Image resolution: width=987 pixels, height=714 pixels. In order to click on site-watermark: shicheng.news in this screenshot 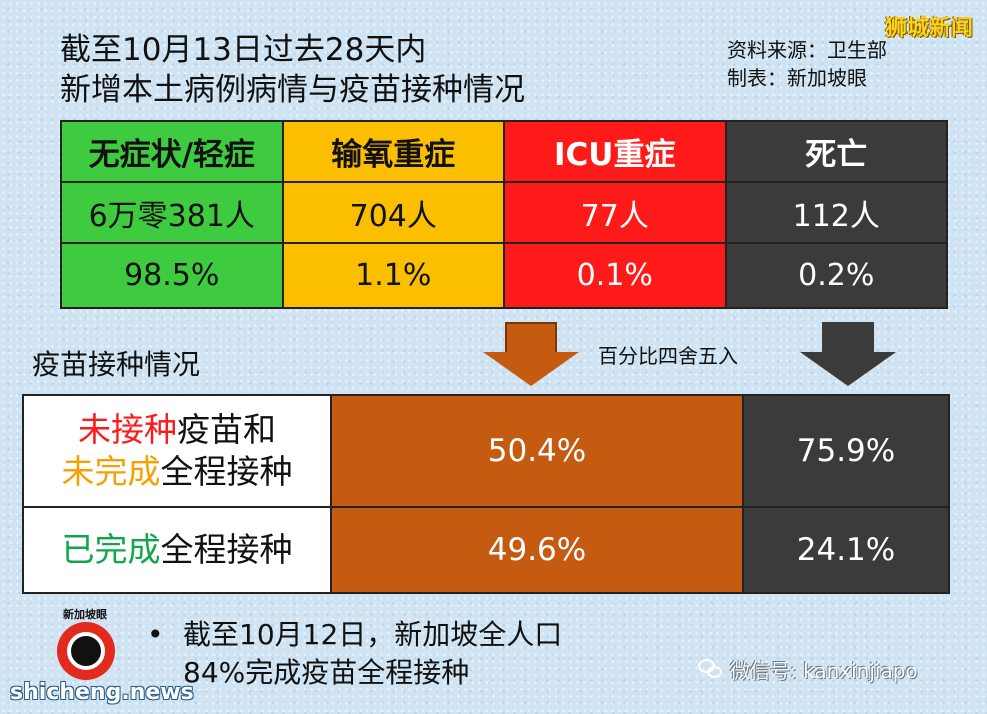, I will do `click(102, 692)`.